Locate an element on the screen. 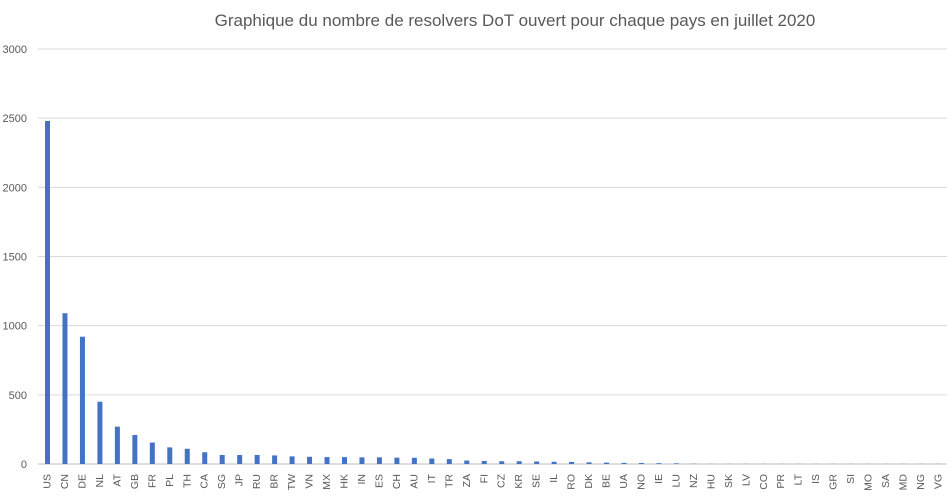  x-tick-label: IN is located at coordinates (362, 479).